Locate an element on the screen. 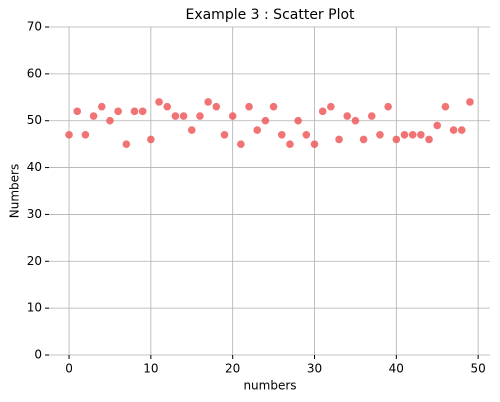  y-tick-label: 20 is located at coordinates (34, 261).